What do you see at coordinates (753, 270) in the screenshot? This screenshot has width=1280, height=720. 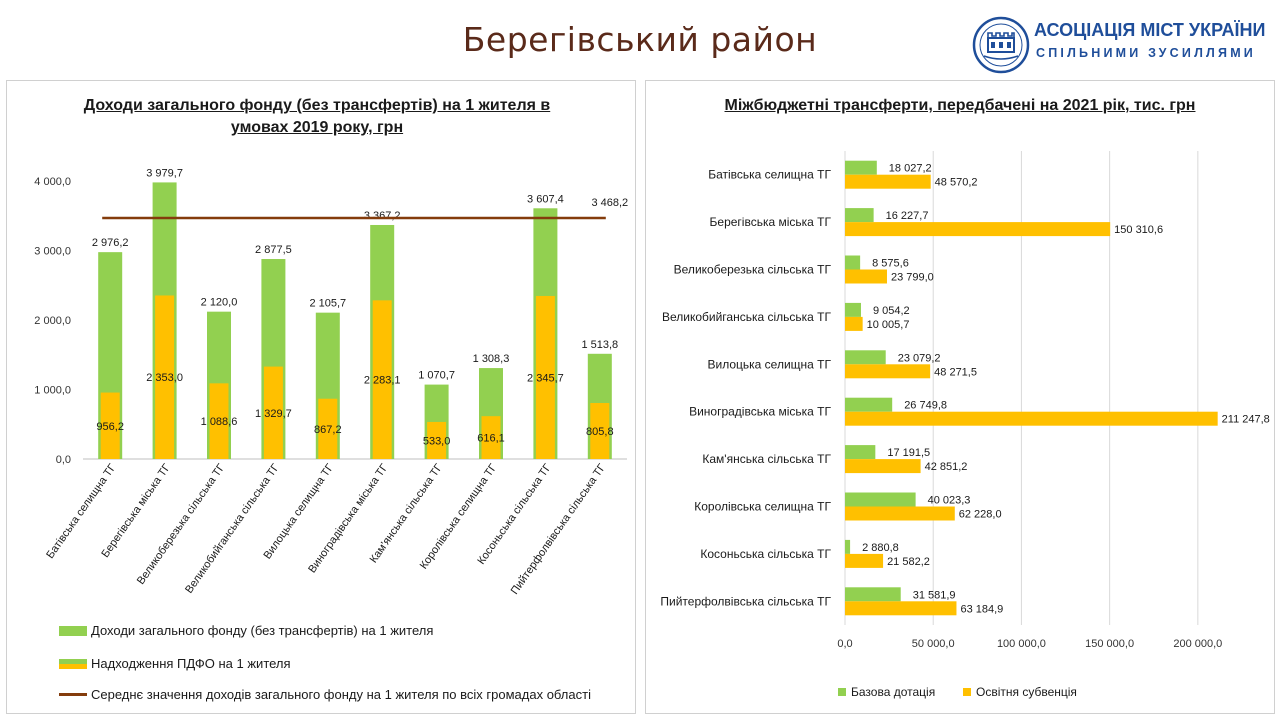 I see `y-category-label: Великоберезька сільська ТГ` at bounding box center [753, 270].